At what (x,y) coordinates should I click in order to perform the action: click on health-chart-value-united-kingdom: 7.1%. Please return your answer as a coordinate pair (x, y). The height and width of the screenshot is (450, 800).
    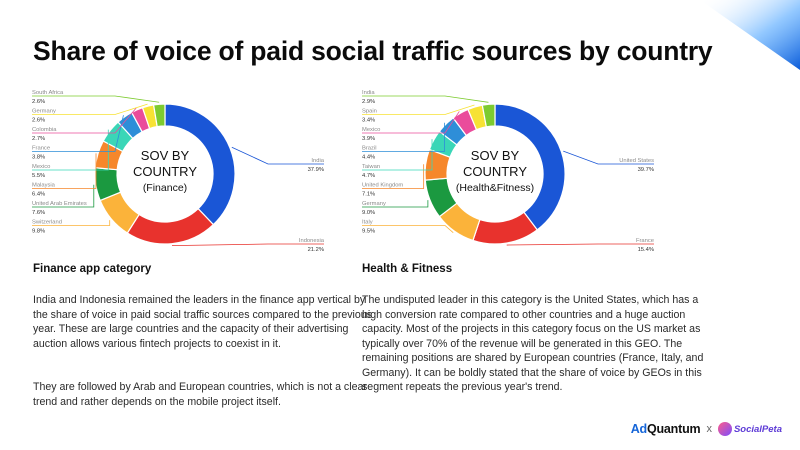
    Looking at the image, I should click on (368, 195).